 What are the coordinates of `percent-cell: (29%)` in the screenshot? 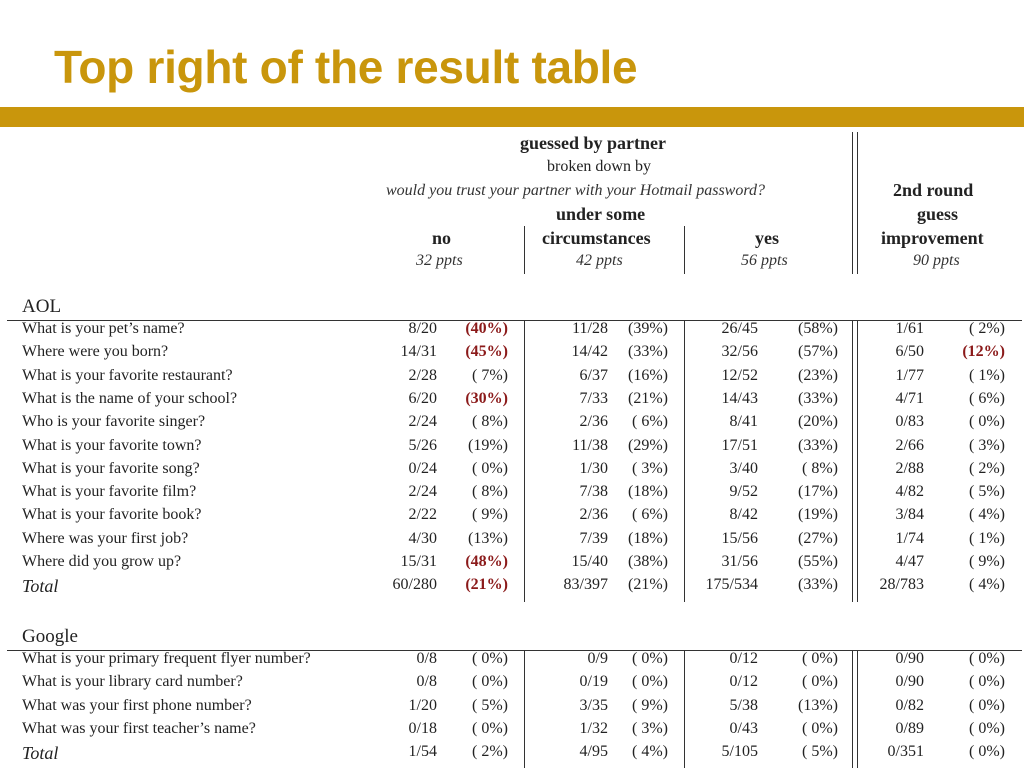 It's located at (648, 445).